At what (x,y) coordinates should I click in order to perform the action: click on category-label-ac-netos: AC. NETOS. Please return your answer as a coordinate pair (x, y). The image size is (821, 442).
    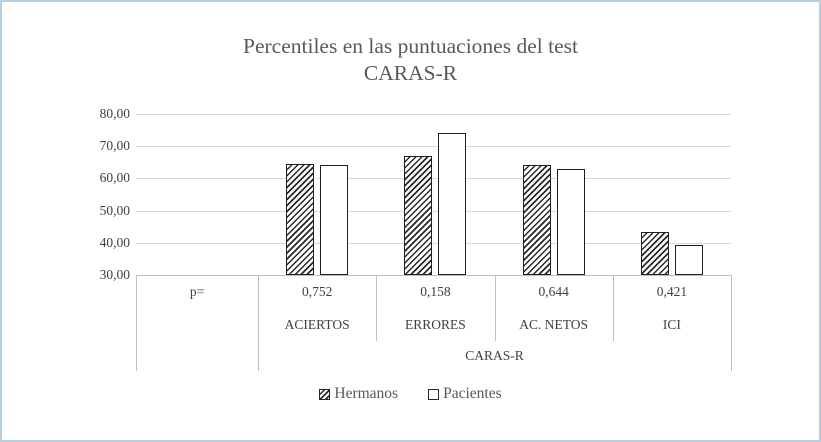
    Looking at the image, I should click on (554, 324).